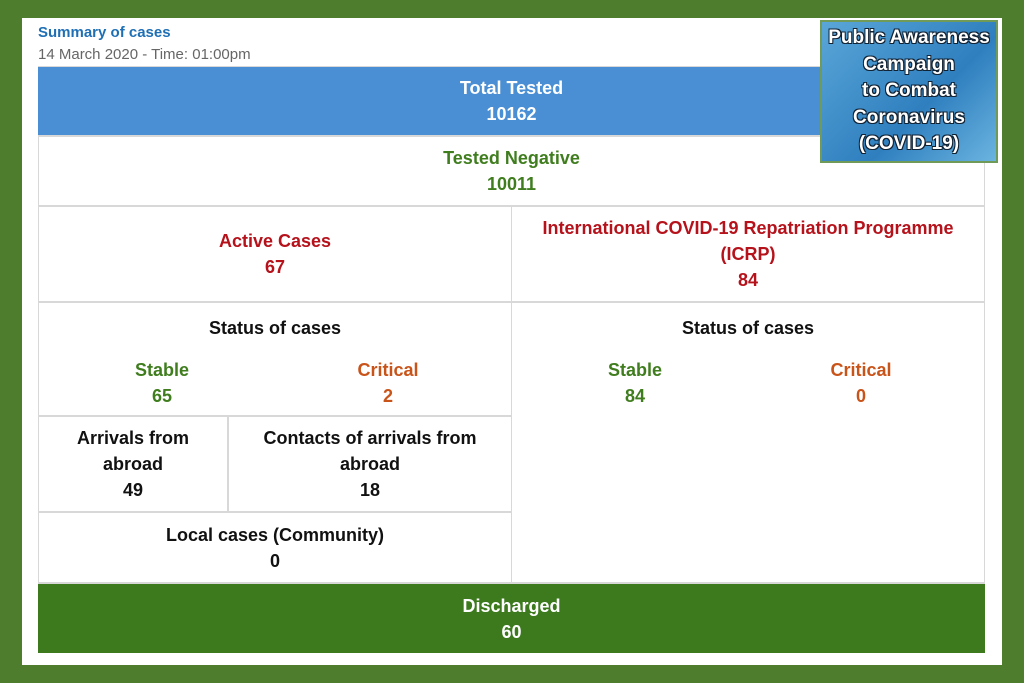 The width and height of the screenshot is (1024, 683). I want to click on active-status: Status of cases Stable 65 Critical 2, so click(275, 359).